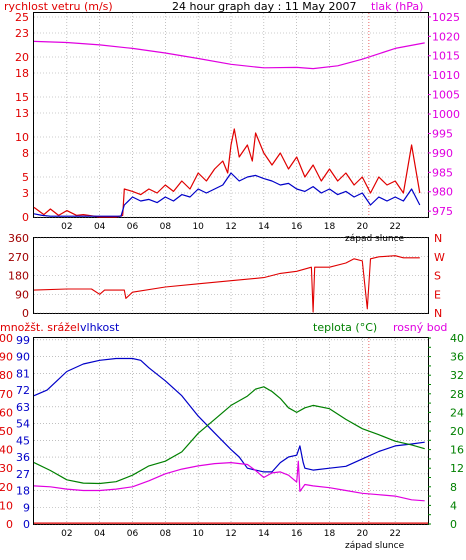 Image resolution: width=466 pixels, height=560 pixels. What do you see at coordinates (166, 227) in the screenshot?
I see `wind-x-tick-label: 08` at bounding box center [166, 227].